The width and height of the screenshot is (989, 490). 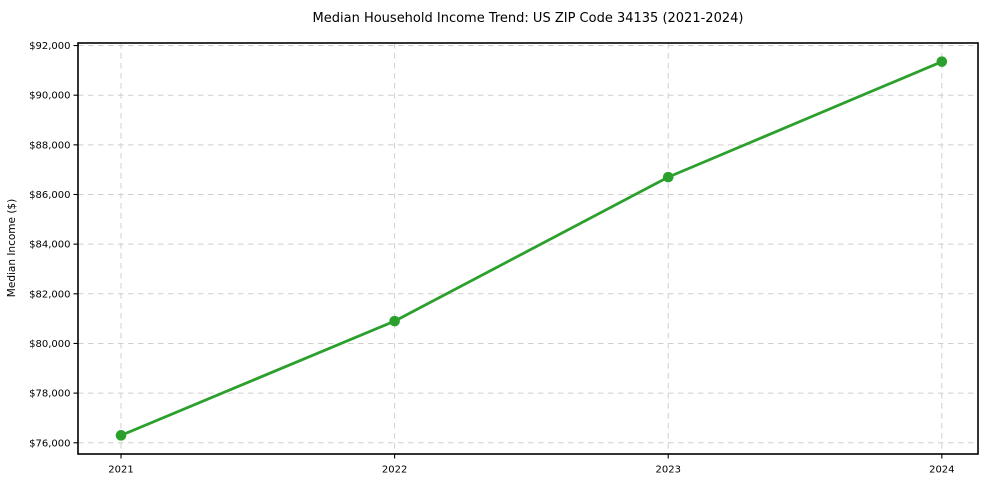 I want to click on data-point-2024, so click(x=942, y=61).